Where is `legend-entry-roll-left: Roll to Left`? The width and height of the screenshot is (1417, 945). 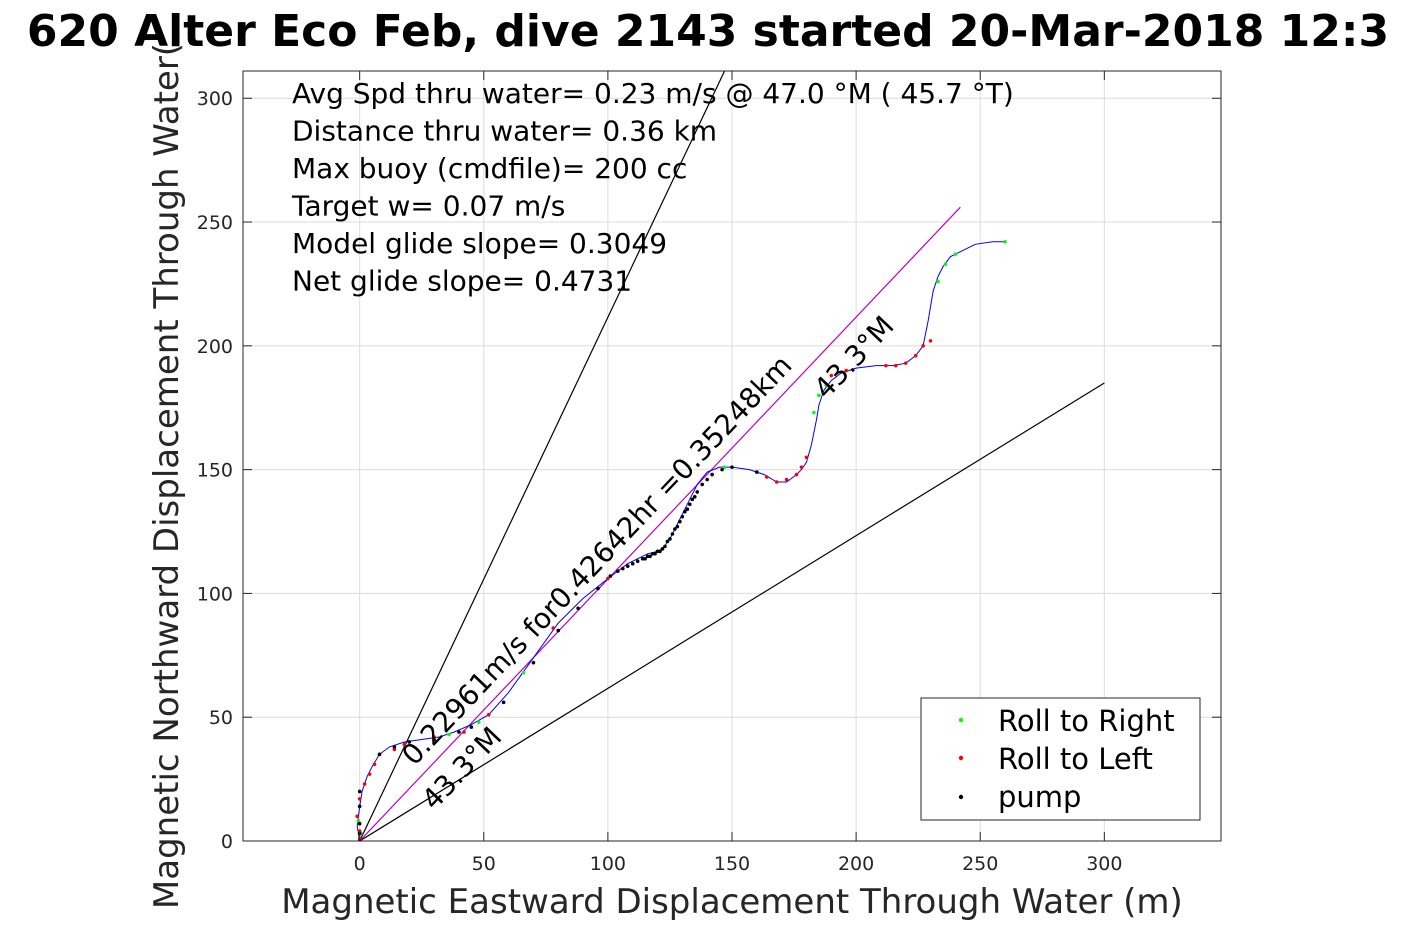
legend-entry-roll-left: Roll to Left is located at coordinates (1075, 759).